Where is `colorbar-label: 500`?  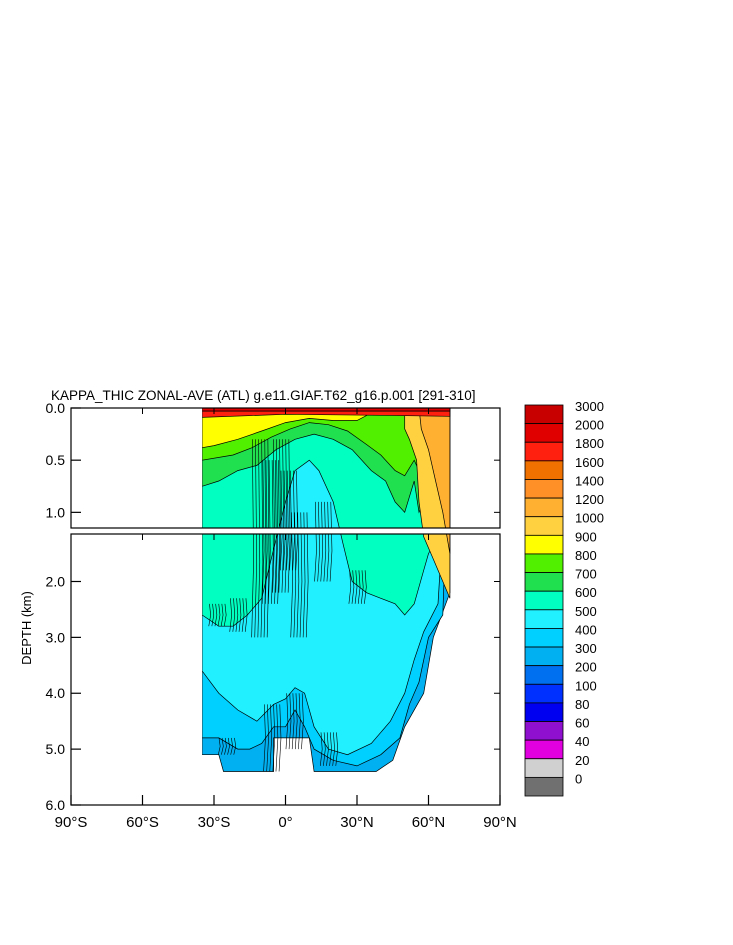
colorbar-label: 500 is located at coordinates (586, 611).